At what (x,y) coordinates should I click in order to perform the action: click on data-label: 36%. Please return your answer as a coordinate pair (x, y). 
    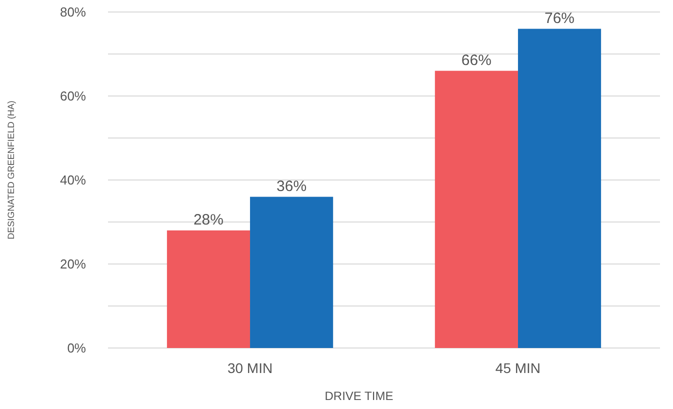
    Looking at the image, I should click on (291, 186).